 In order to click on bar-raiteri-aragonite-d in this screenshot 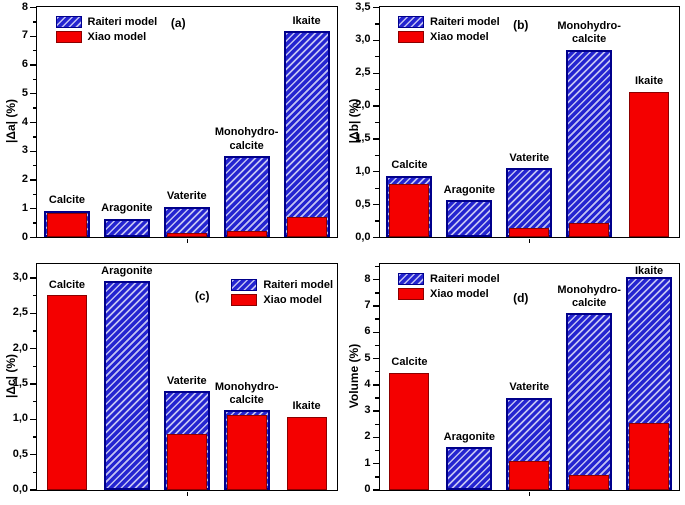, I will do `click(469, 468)`.